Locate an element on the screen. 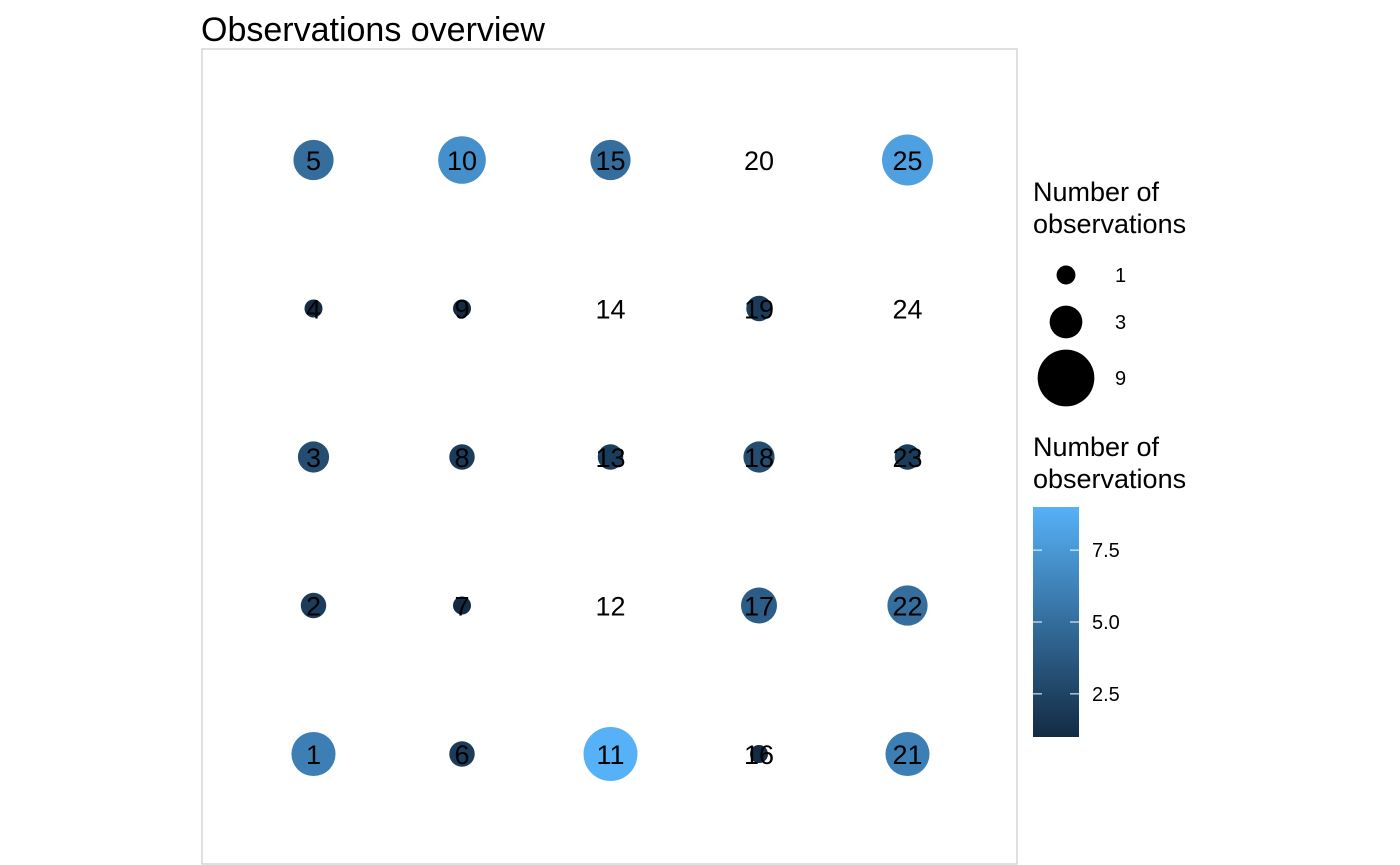 Image resolution: width=1400 pixels, height=865 pixels. size-legend-label-9: 9 is located at coordinates (1120, 379).